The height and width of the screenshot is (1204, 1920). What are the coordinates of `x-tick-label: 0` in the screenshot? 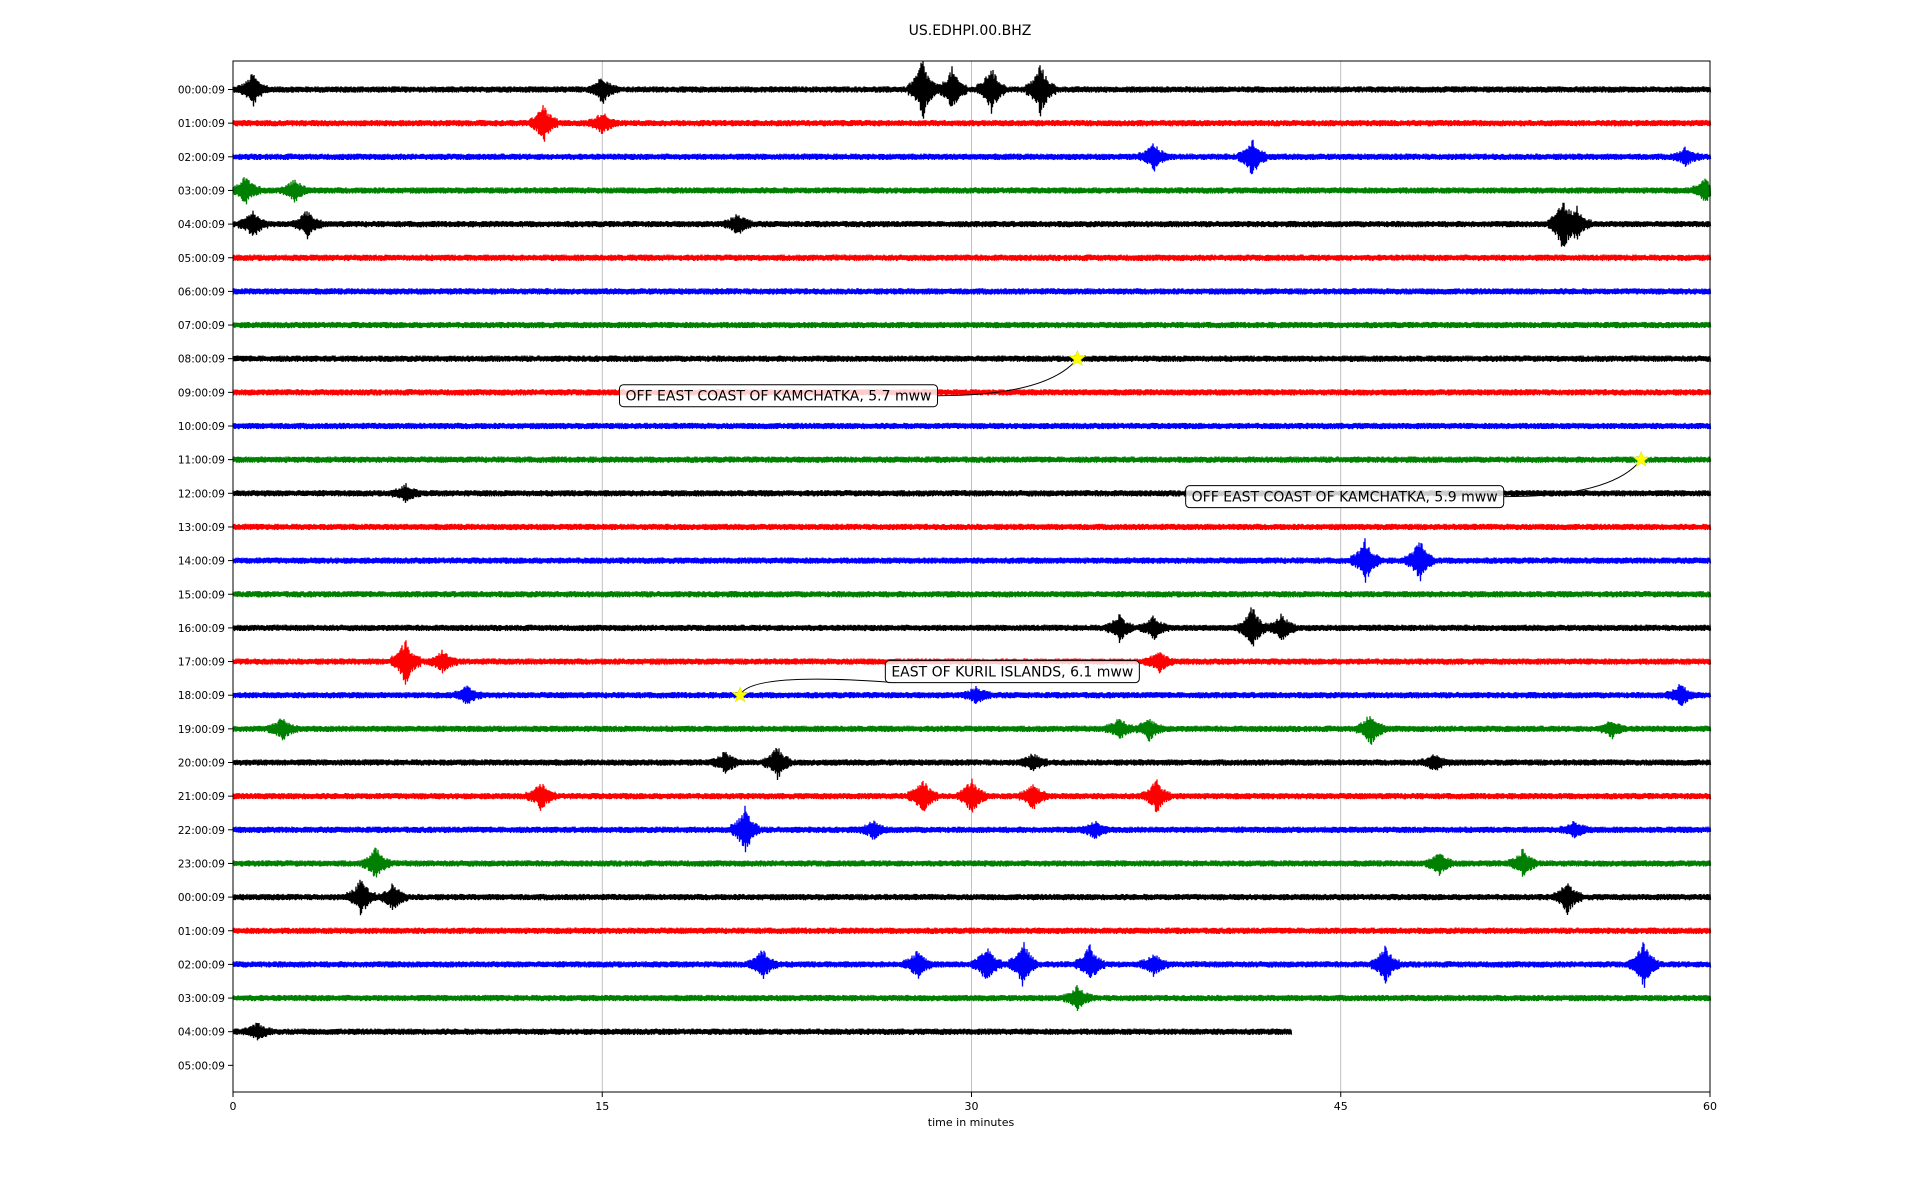 It's located at (233, 1106).